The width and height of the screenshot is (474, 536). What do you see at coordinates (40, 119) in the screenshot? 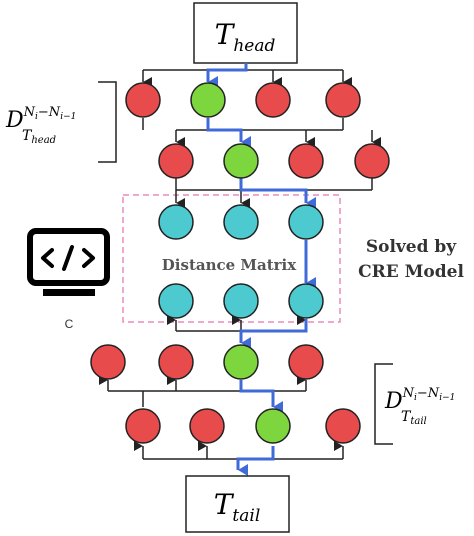
I see `head-distance-label: DNi−Ni−1` at bounding box center [40, 119].